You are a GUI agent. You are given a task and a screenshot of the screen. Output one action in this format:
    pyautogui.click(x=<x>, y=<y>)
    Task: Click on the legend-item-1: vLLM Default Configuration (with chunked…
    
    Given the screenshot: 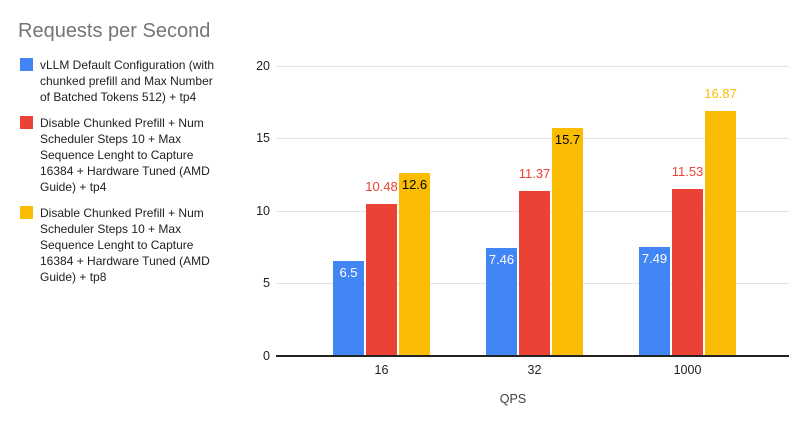 What is the action you would take?
    pyautogui.click(x=125, y=81)
    